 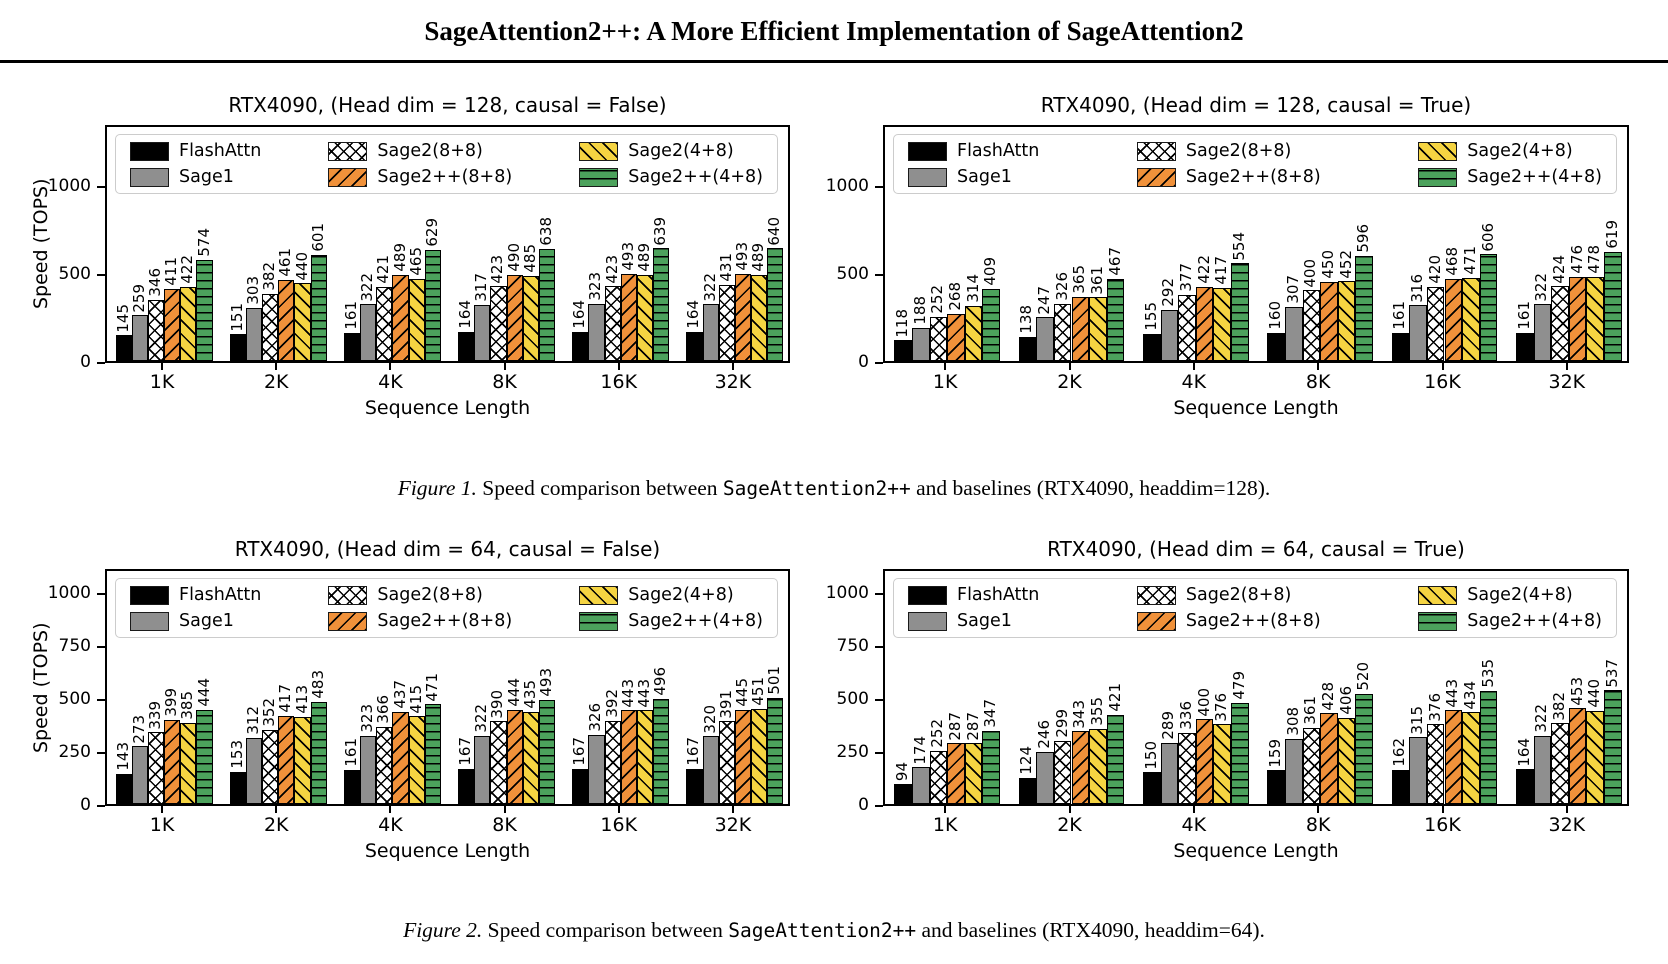 What do you see at coordinates (1256, 549) in the screenshot?
I see `chart-title: RTX4090, (Head dim = 64, causal = True)` at bounding box center [1256, 549].